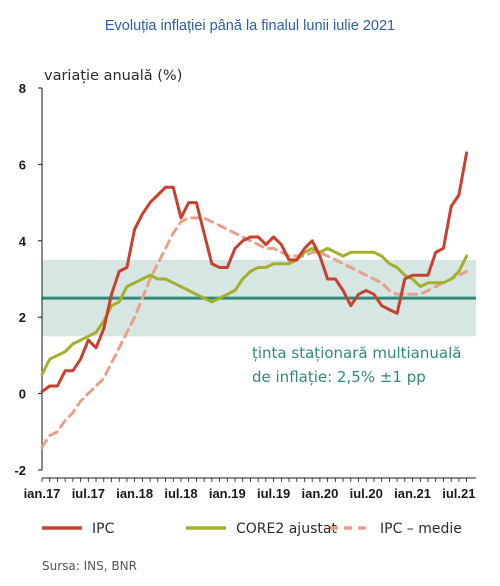 The width and height of the screenshot is (500, 586). What do you see at coordinates (356, 353) in the screenshot?
I see `target-annotation-line1: ținta staționară multianuală` at bounding box center [356, 353].